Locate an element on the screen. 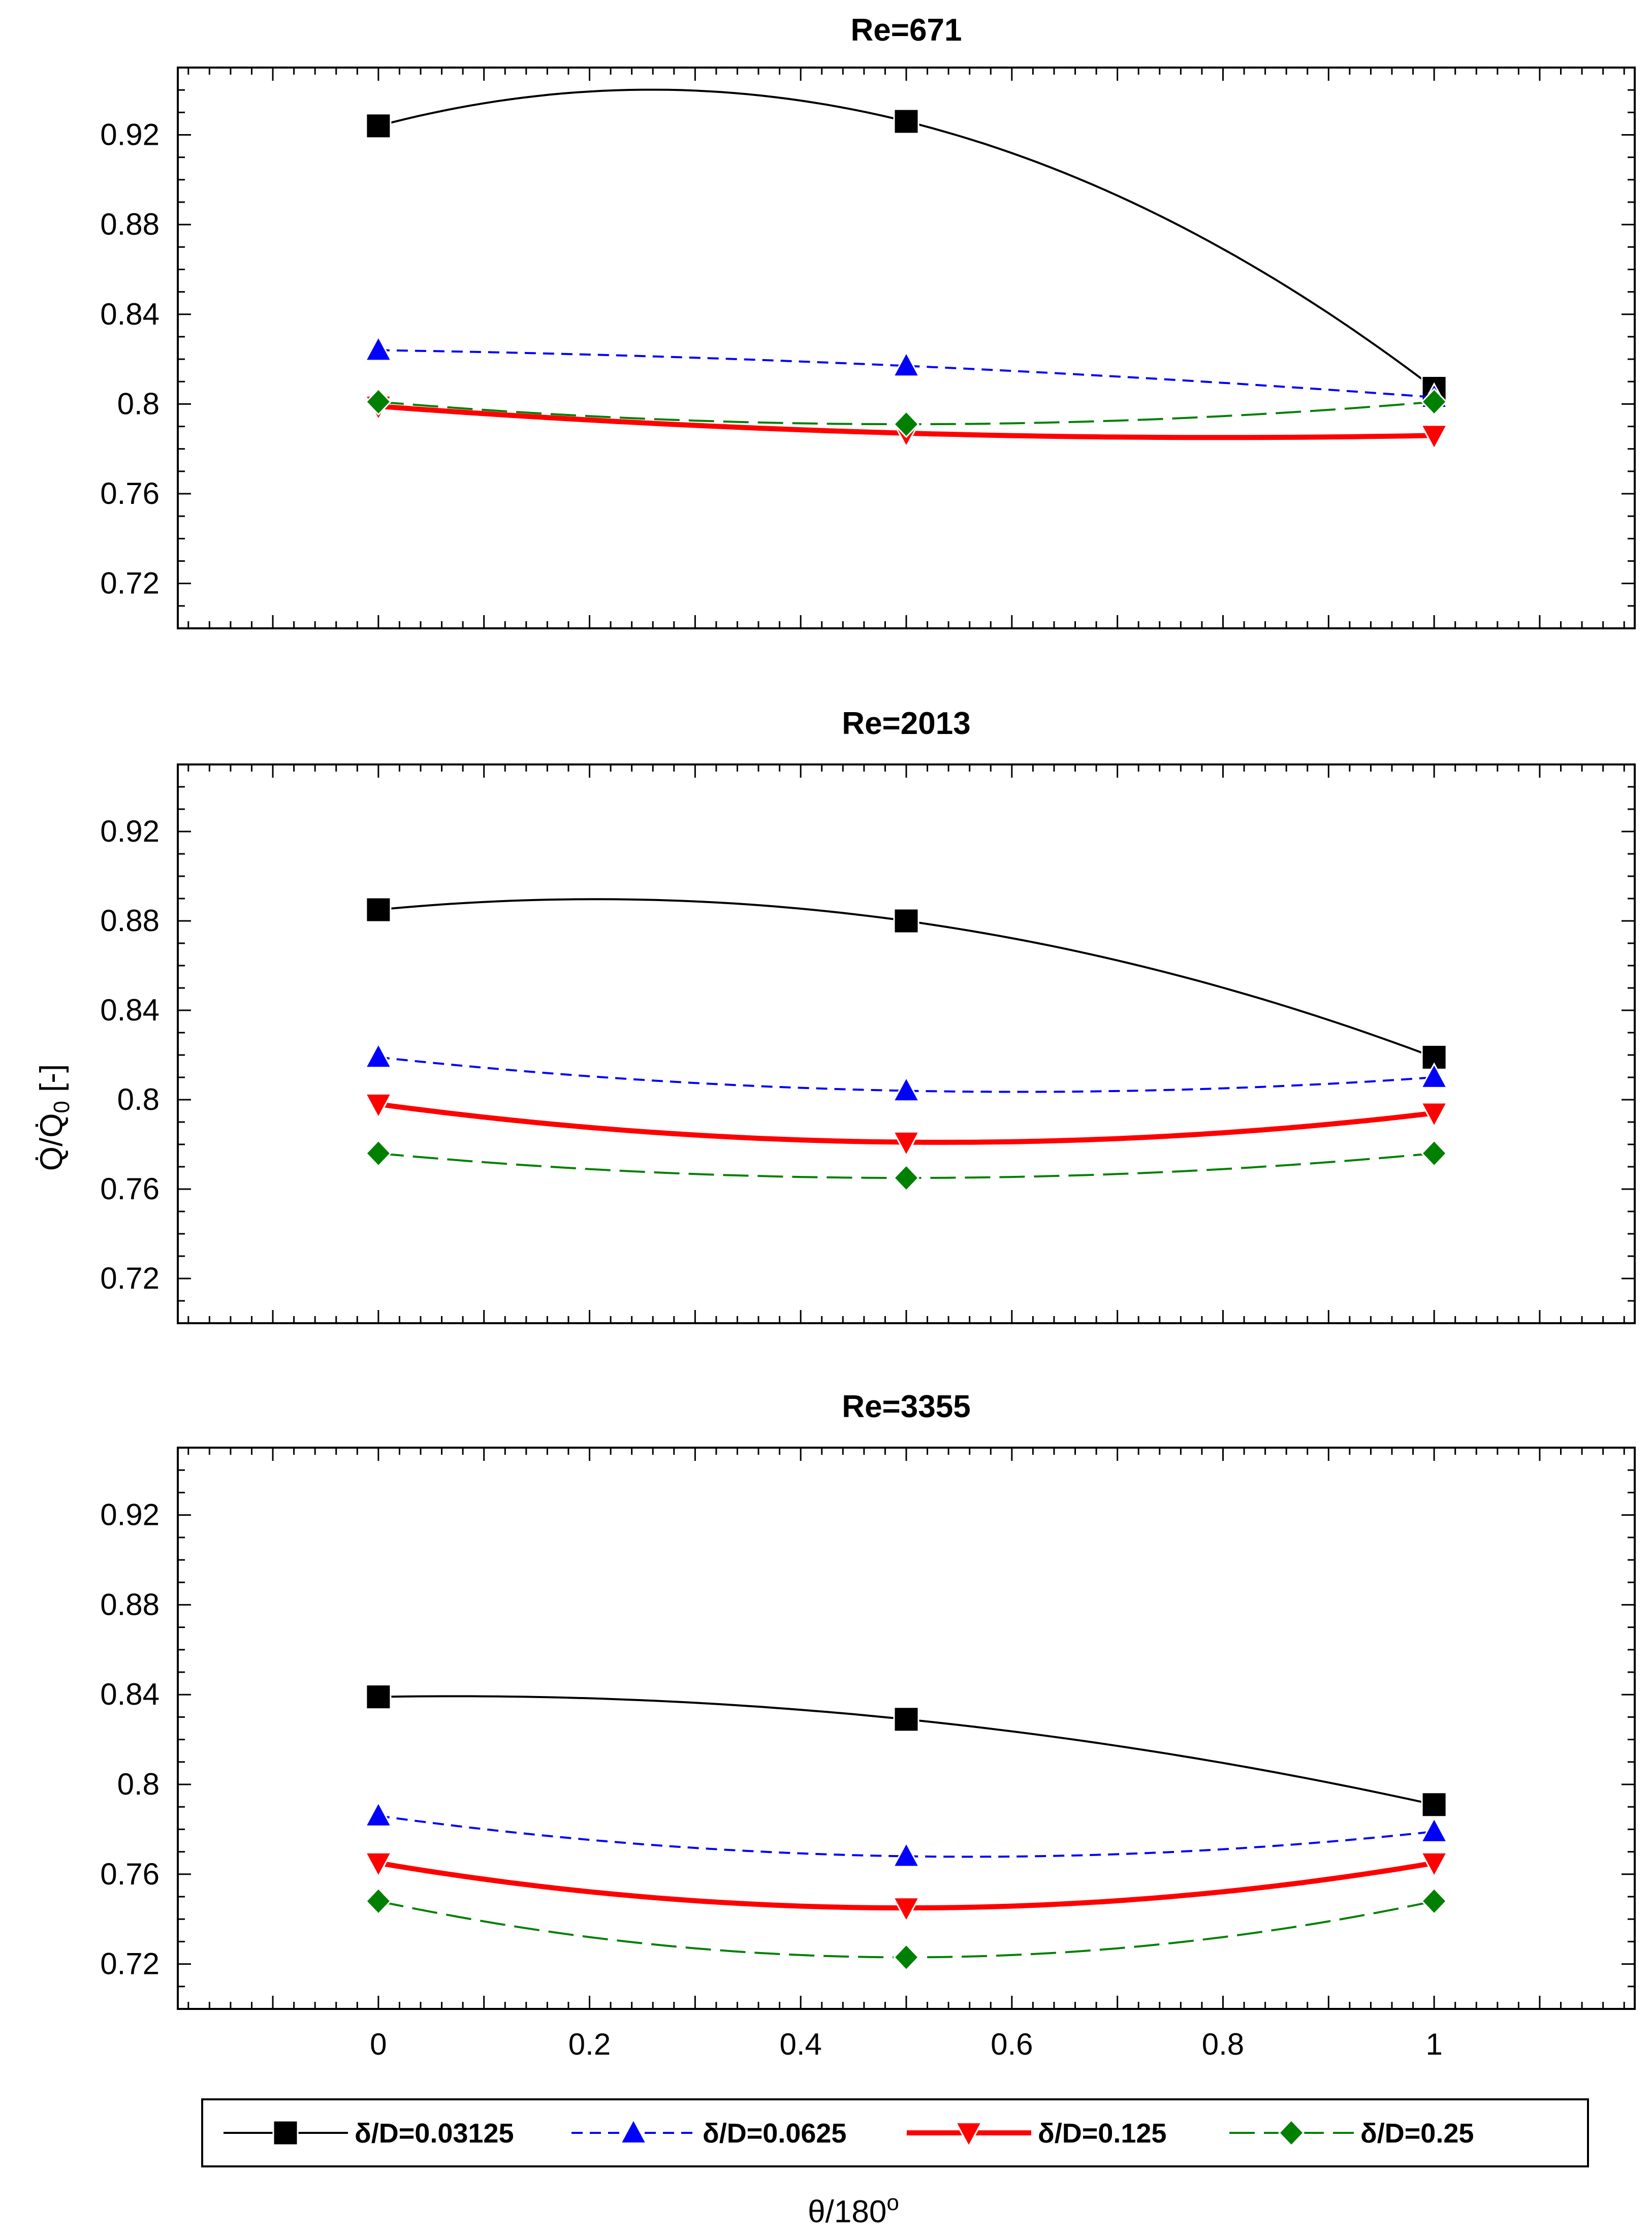  legend-label: δ/D=0.0625 is located at coordinates (774, 2133).